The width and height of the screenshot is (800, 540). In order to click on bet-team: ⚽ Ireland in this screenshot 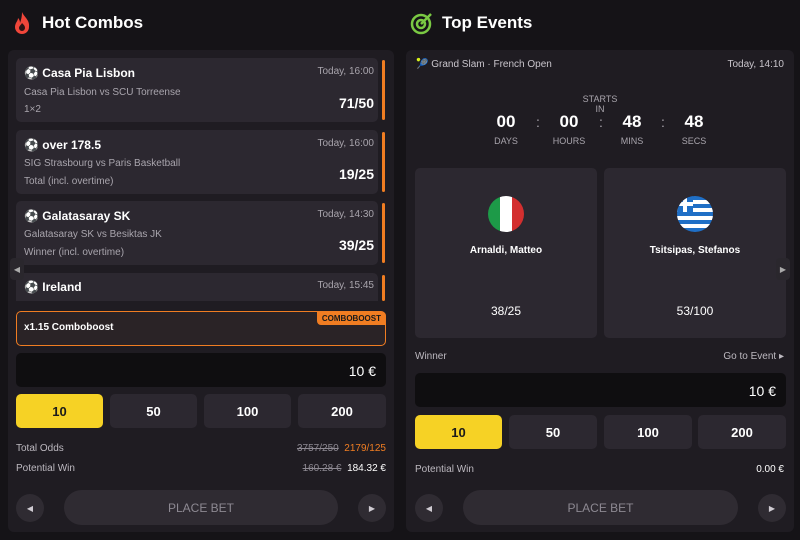, I will do `click(53, 287)`.